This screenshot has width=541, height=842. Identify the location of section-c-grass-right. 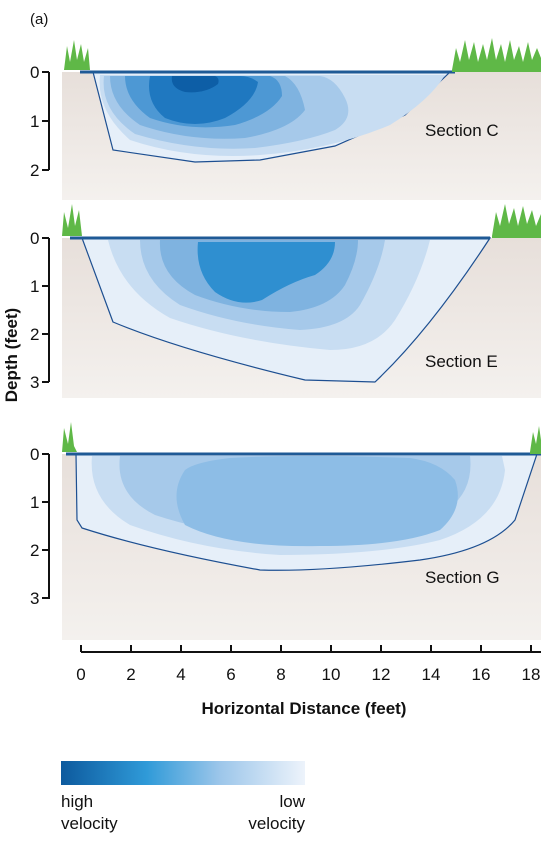
(496, 55).